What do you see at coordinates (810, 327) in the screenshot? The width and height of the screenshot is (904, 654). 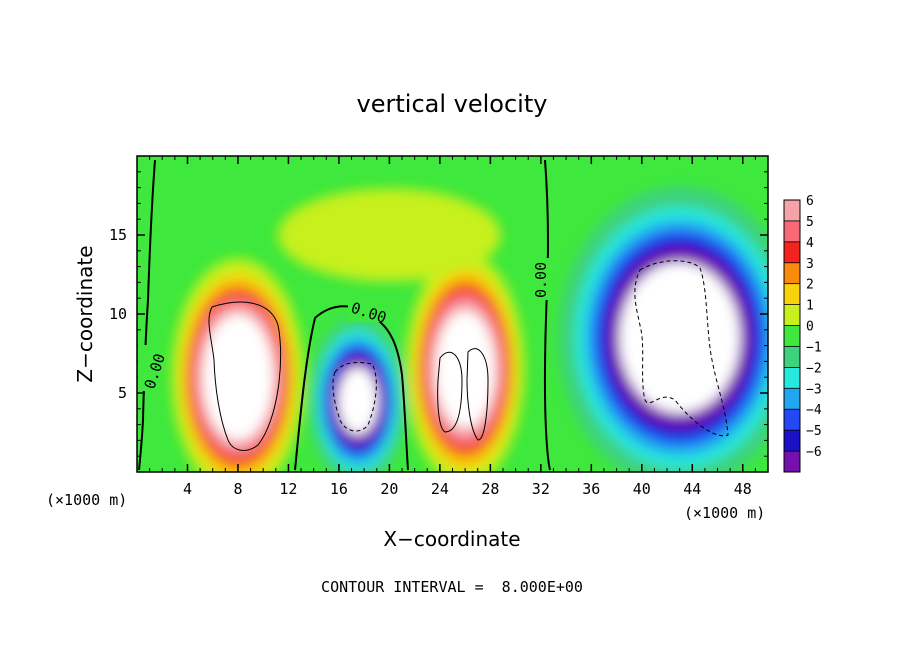 I see `colorbar-label: 0` at bounding box center [810, 327].